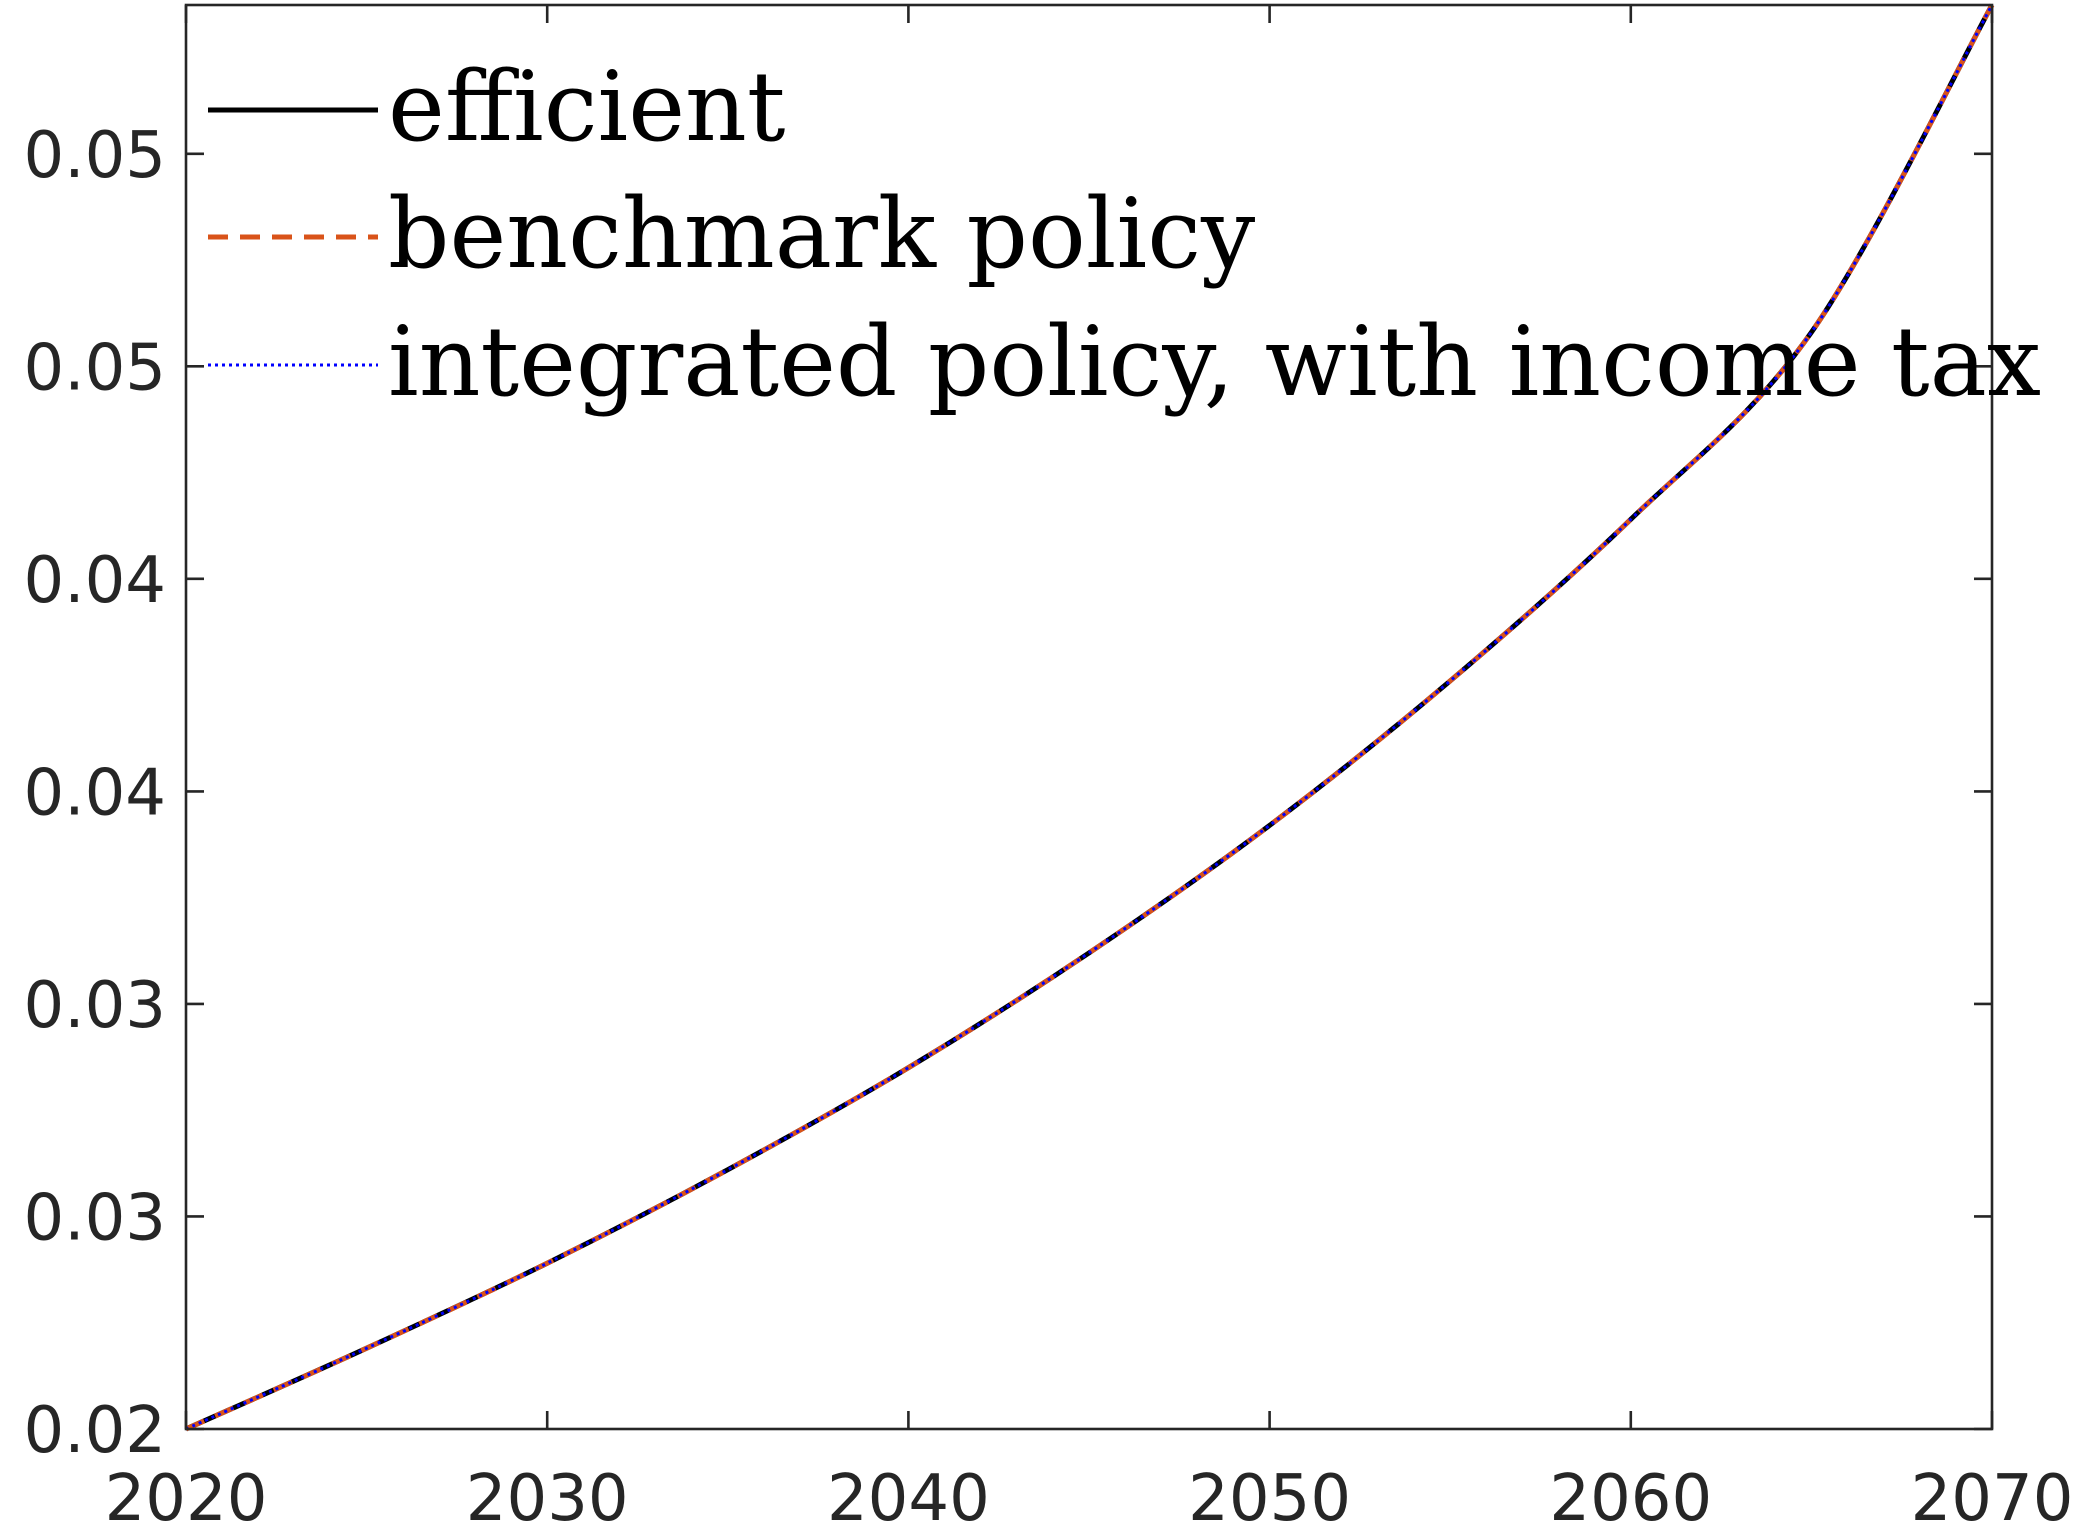 This screenshot has width=2082, height=1527. What do you see at coordinates (586, 107) in the screenshot?
I see `legend-label-0: efficient` at bounding box center [586, 107].